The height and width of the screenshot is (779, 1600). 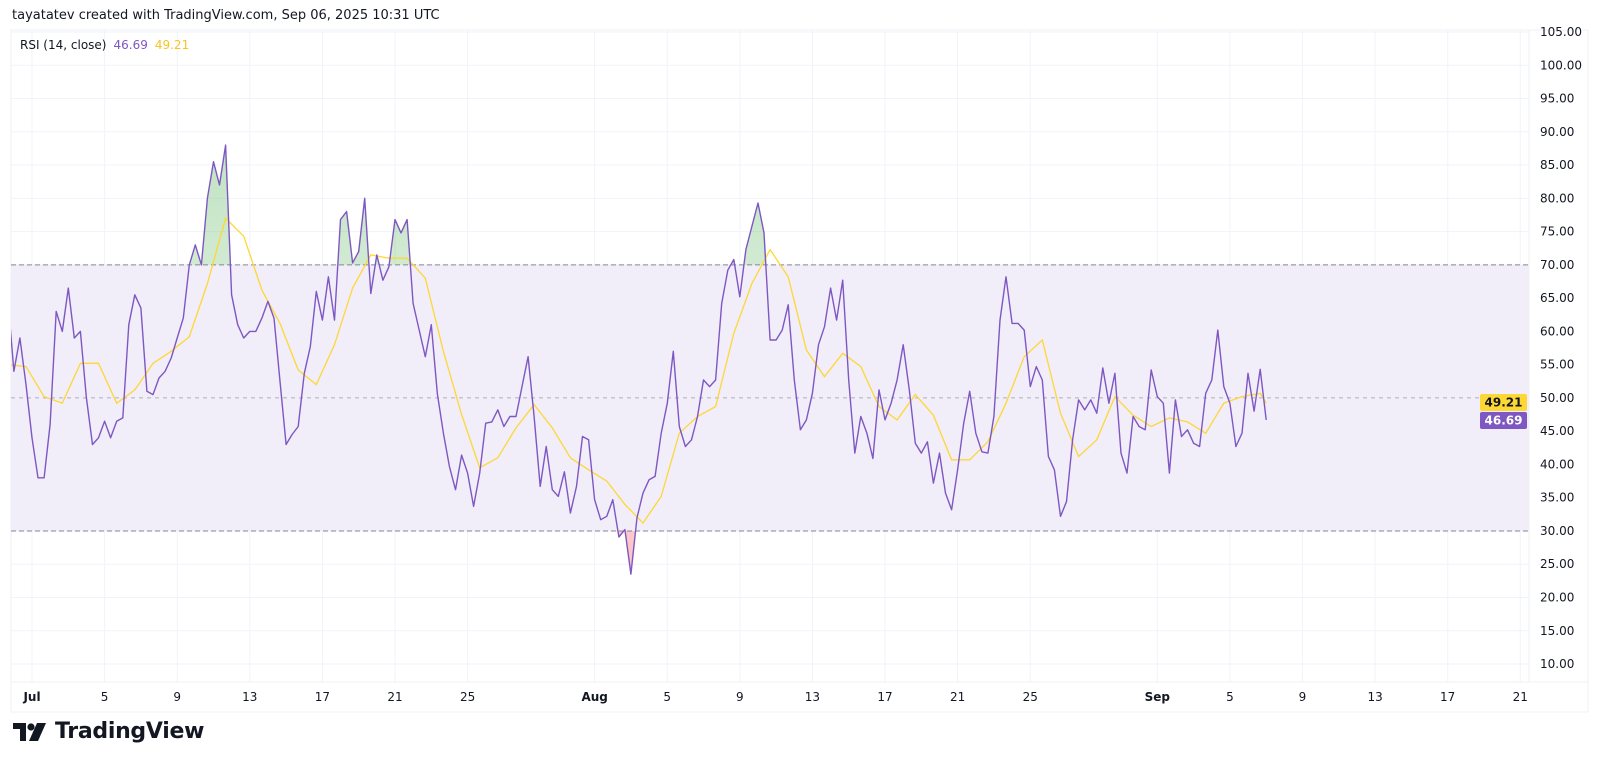 I want to click on rsi-last-value-tag, so click(x=1503, y=421).